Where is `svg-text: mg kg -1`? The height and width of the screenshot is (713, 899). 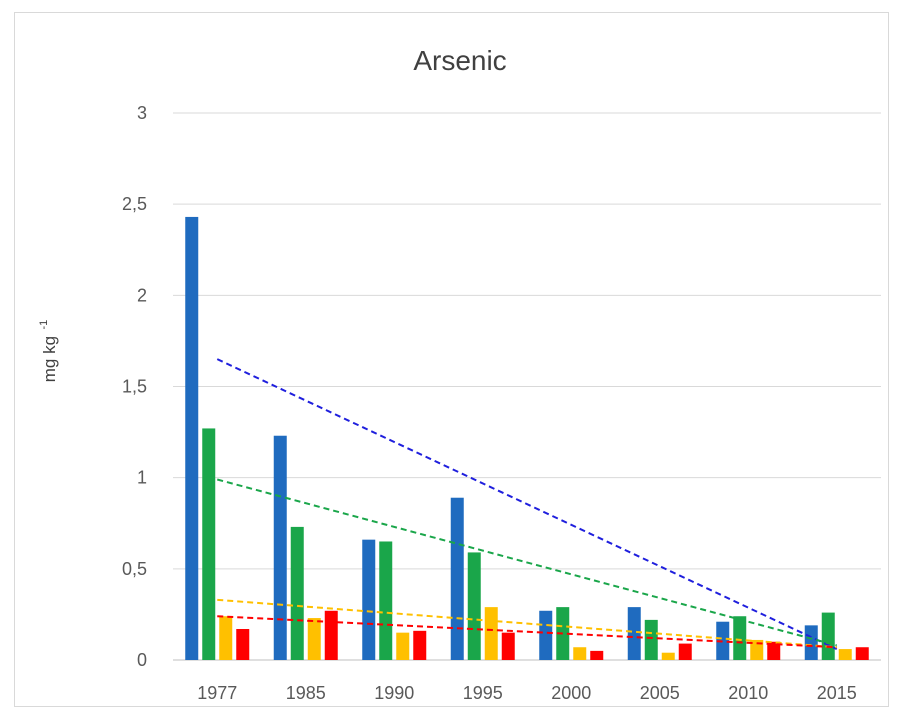 svg-text: mg kg -1 is located at coordinates (48, 351).